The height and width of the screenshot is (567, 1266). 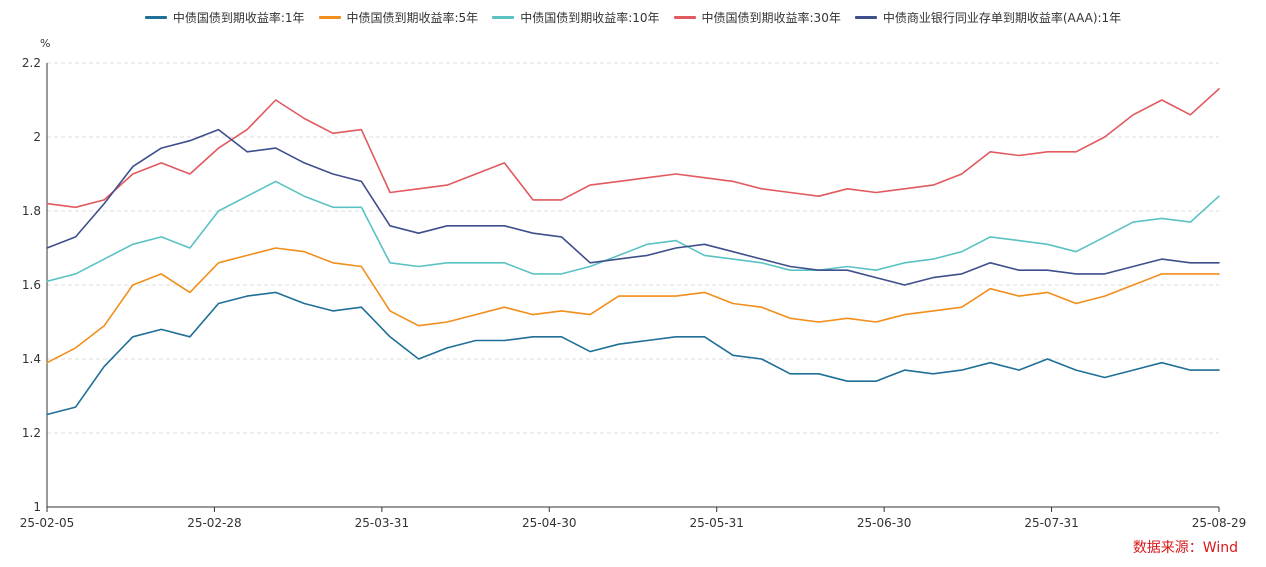 What do you see at coordinates (1185, 548) in the screenshot?
I see `data-source-label: 数据来源：Wind` at bounding box center [1185, 548].